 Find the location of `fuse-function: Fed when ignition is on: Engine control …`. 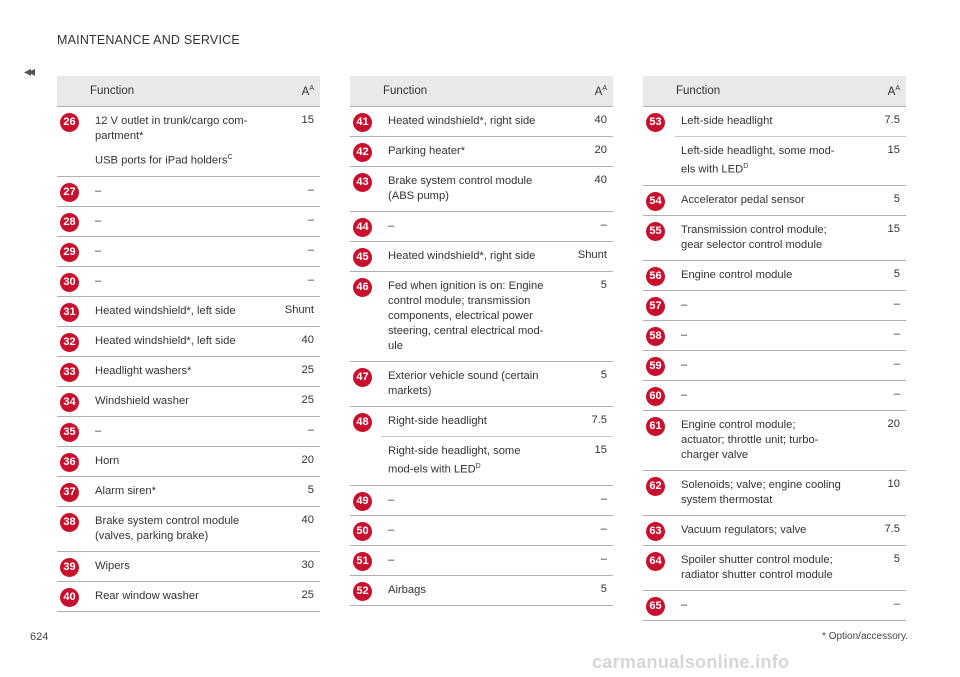

fuse-function: Fed when ignition is on: Engine control … is located at coordinates (468, 316).